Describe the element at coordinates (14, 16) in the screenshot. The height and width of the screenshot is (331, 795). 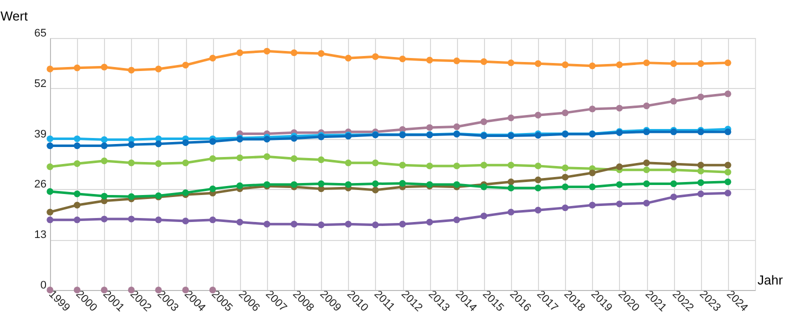
I see `y-axis-title: Wert` at that location.